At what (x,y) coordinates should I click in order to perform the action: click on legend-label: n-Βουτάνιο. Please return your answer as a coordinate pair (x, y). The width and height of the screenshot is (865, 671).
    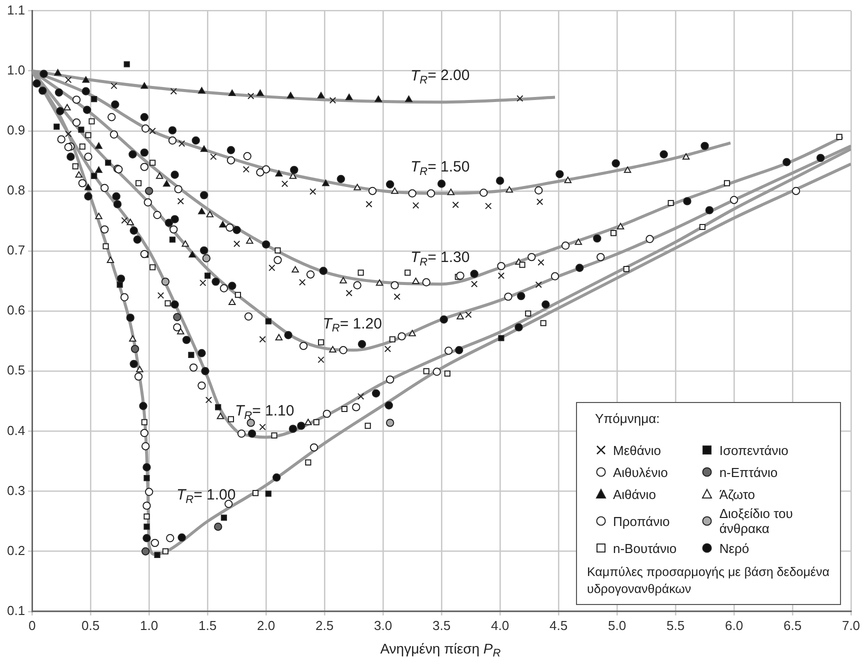
    Looking at the image, I should click on (645, 548).